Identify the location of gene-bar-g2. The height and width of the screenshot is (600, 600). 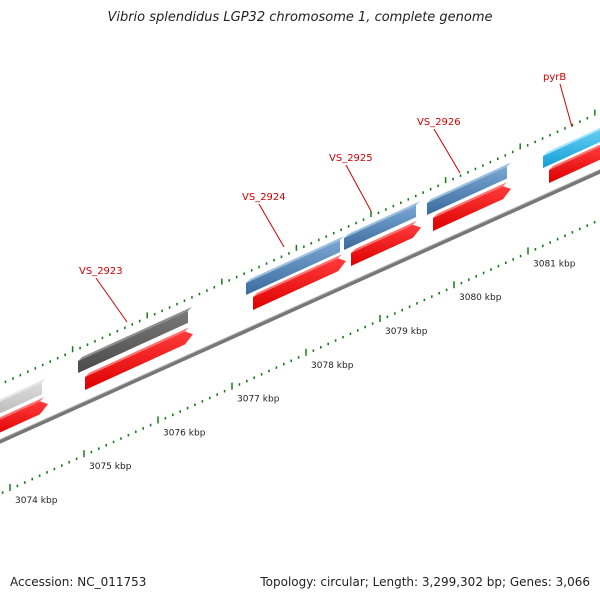
(135, 339).